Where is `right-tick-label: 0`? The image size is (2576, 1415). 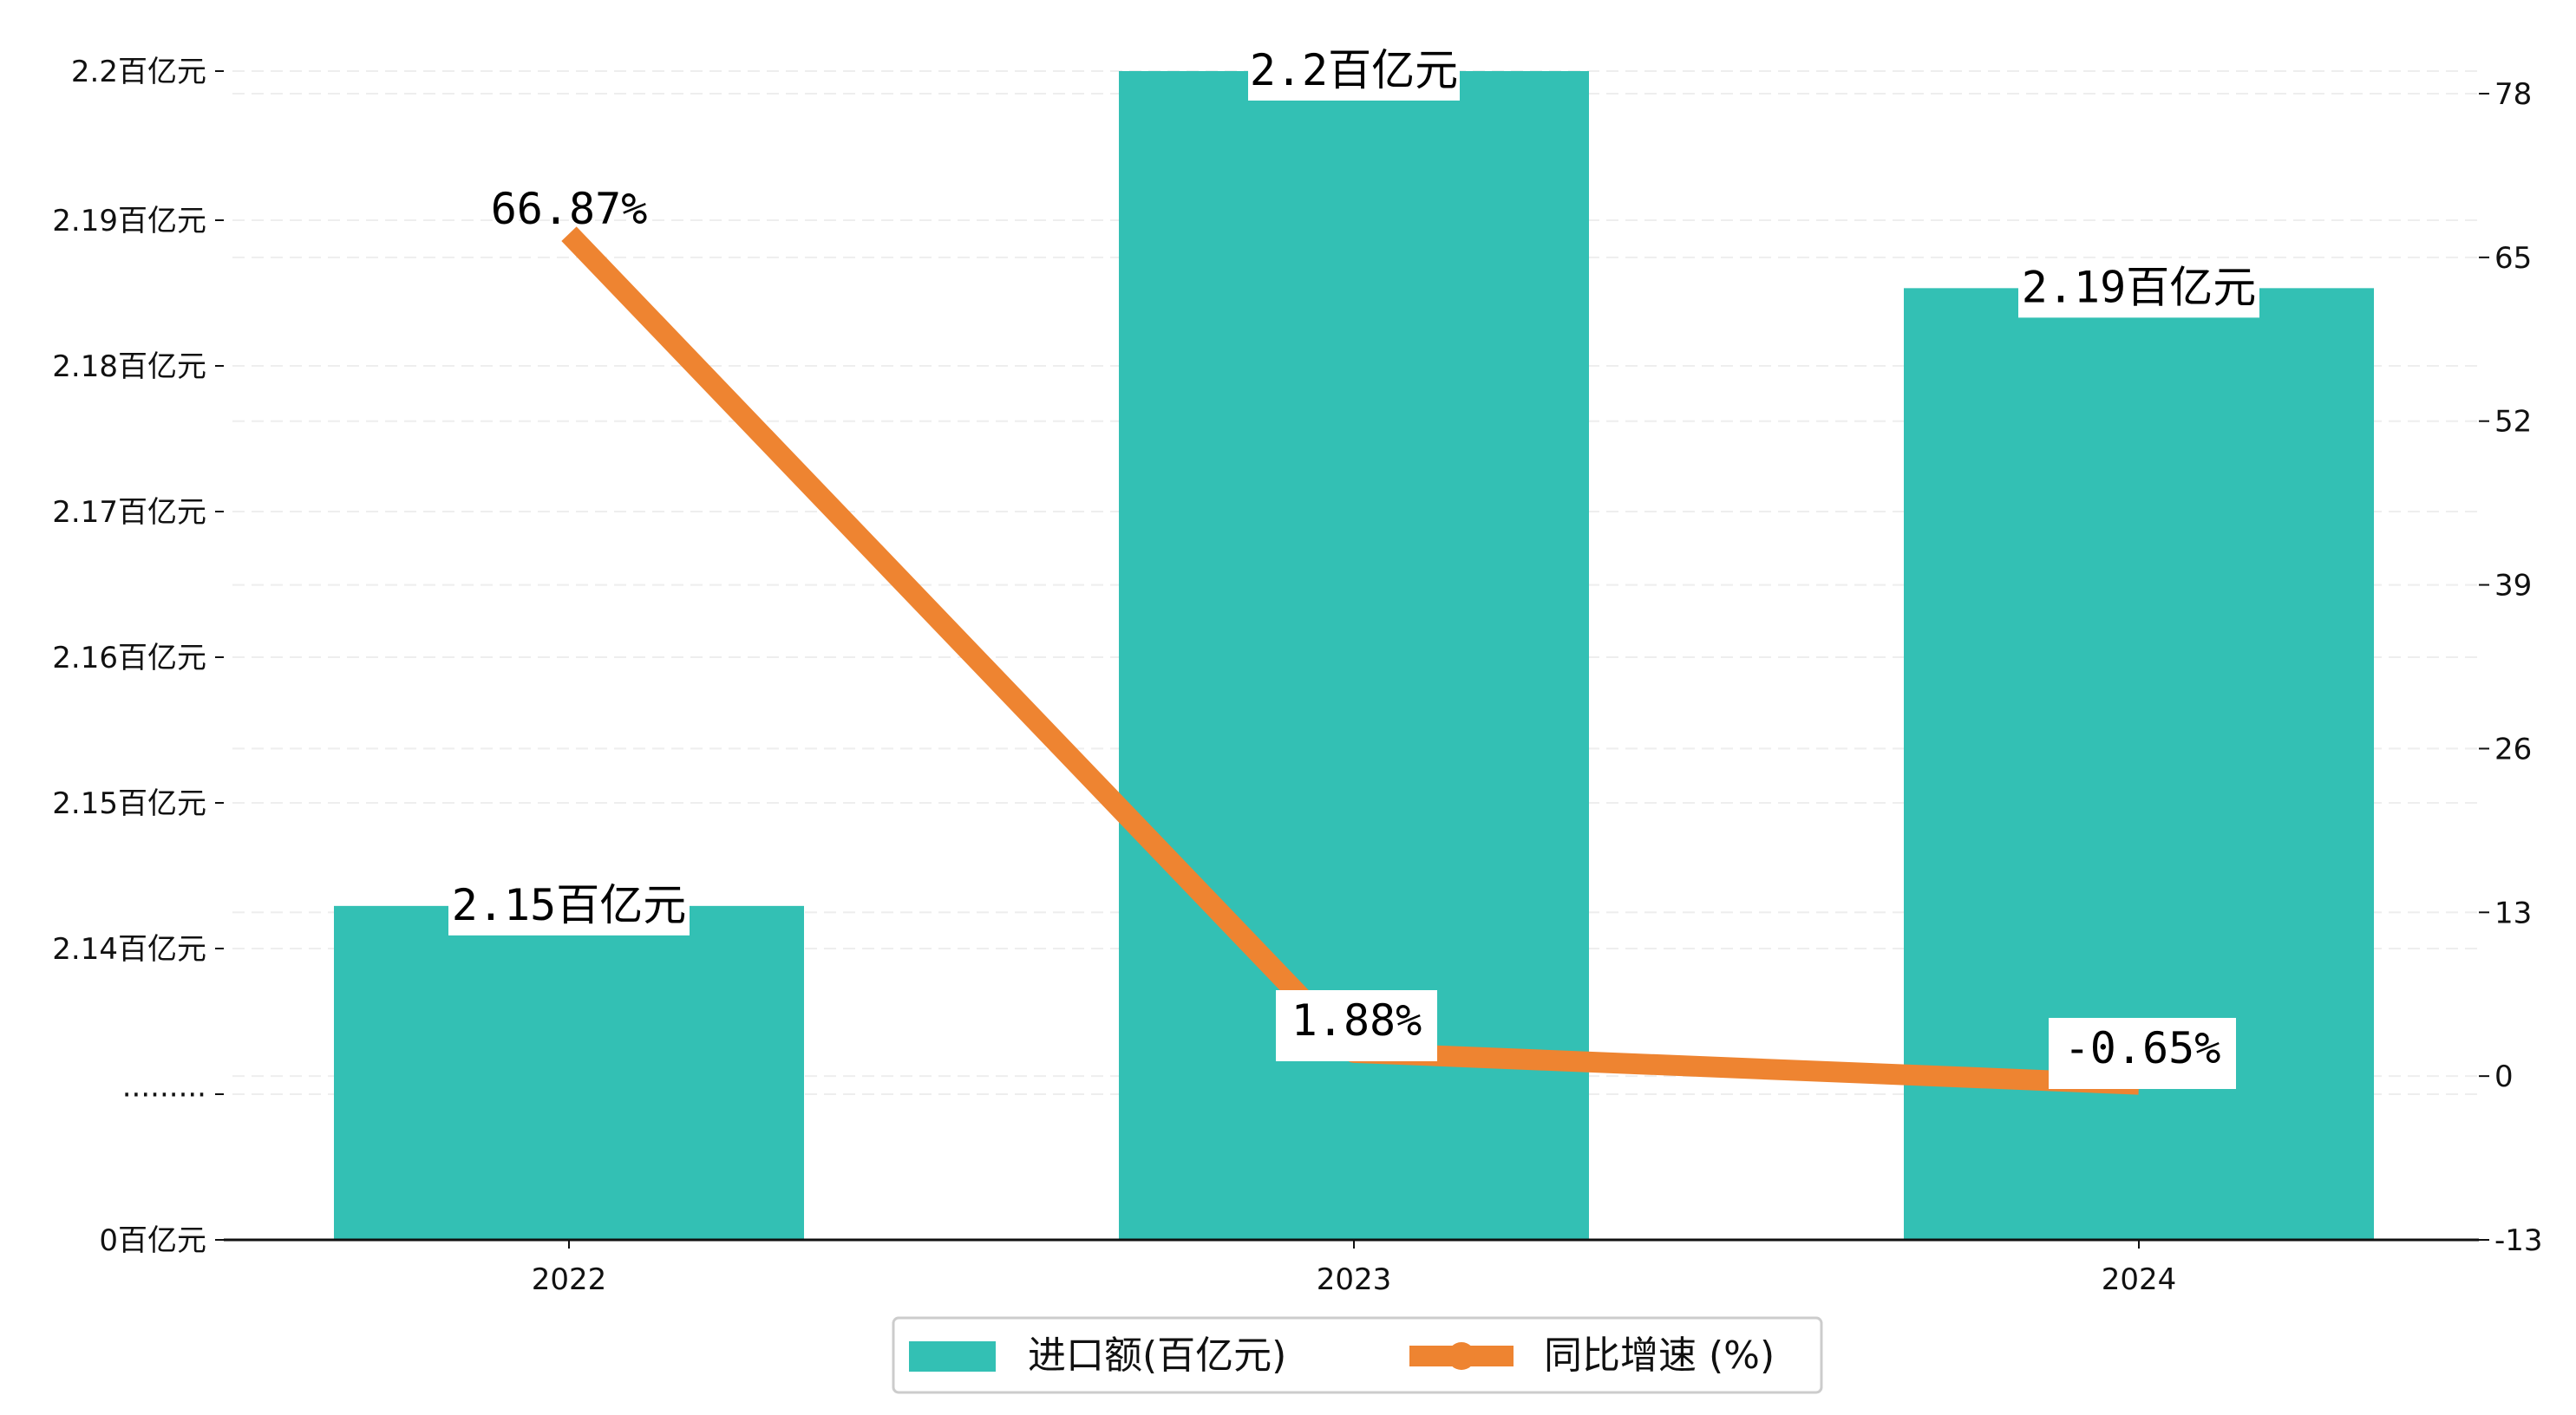
right-tick-label: 0 is located at coordinates (2504, 1077).